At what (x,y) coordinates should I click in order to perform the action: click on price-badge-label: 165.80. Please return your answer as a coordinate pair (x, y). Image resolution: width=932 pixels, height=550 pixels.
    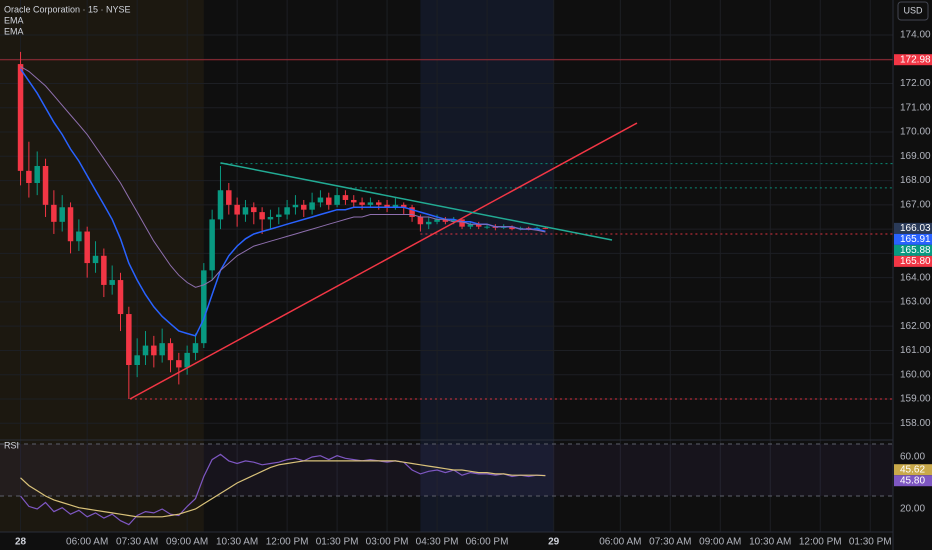
    Looking at the image, I should click on (915, 261).